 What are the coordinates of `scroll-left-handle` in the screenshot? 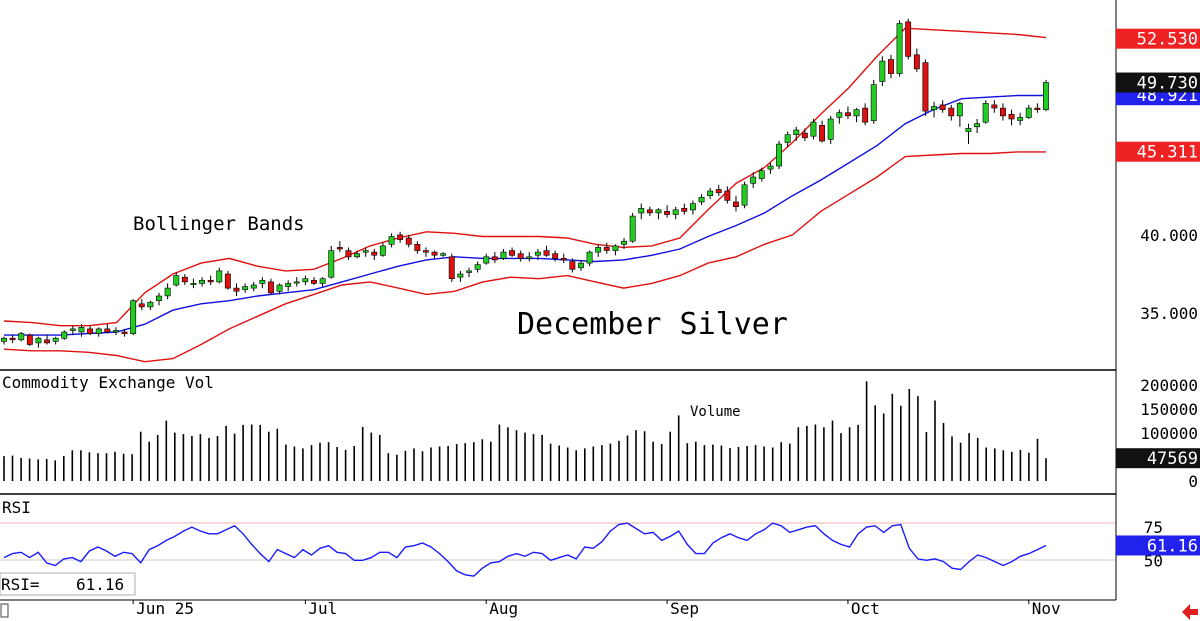 It's located at (4, 610).